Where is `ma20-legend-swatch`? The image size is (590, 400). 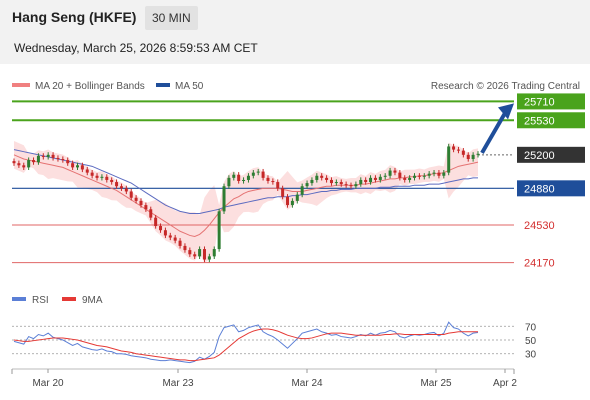
ma20-legend-swatch is located at coordinates (21, 85).